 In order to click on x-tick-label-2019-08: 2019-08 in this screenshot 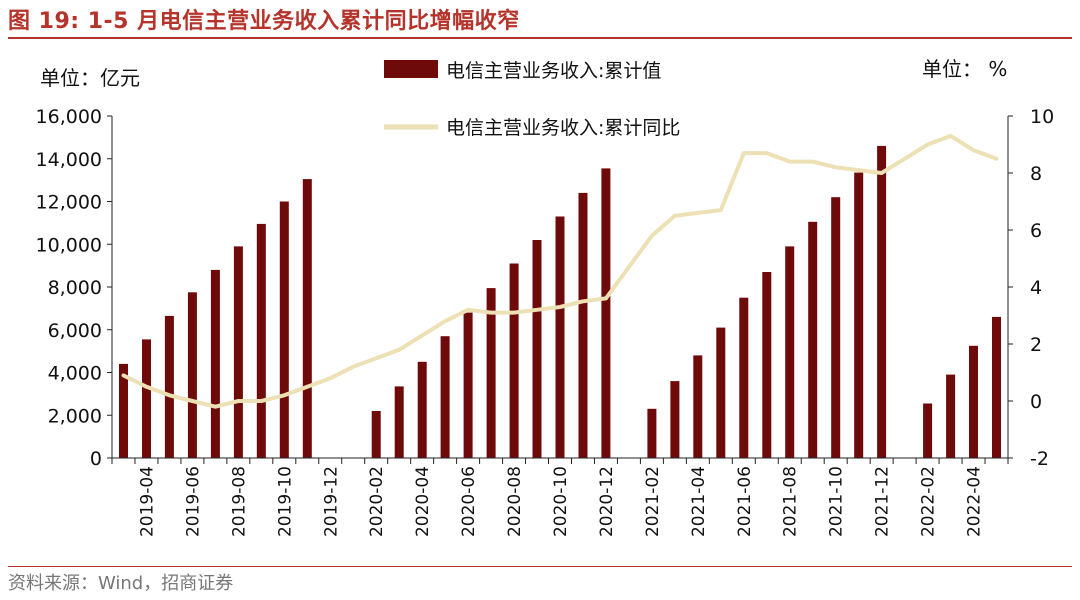, I will do `click(239, 501)`.